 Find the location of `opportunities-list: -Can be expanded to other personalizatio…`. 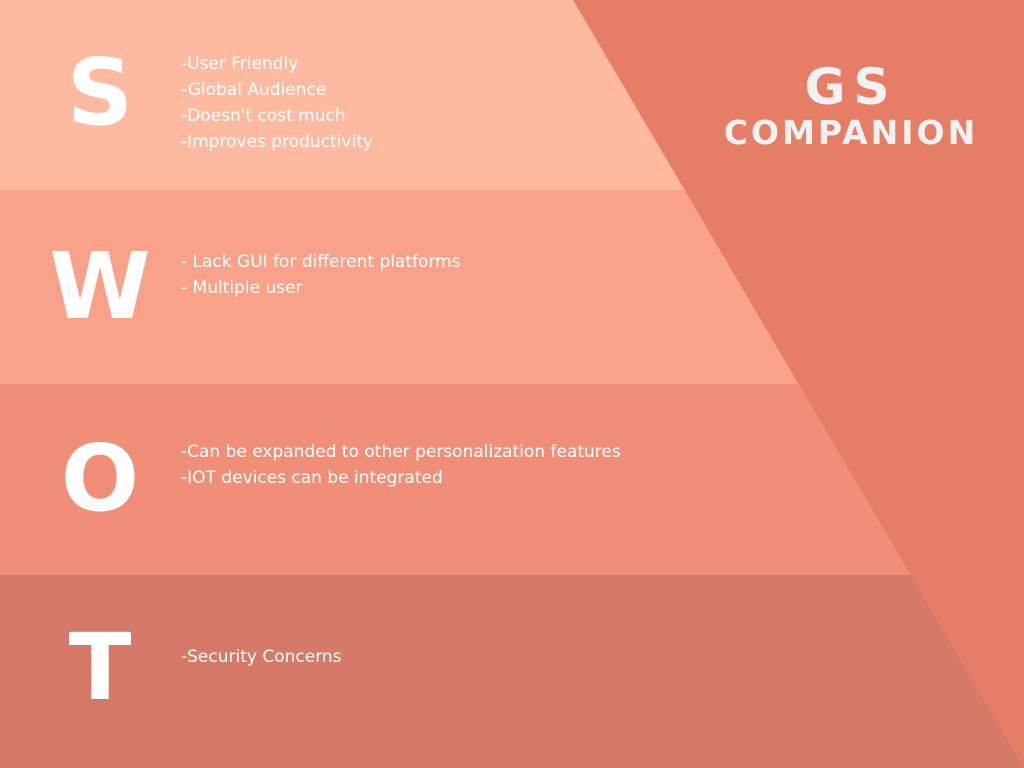

opportunities-list: -Can be expanded to other personalizatio… is located at coordinates (401, 465).